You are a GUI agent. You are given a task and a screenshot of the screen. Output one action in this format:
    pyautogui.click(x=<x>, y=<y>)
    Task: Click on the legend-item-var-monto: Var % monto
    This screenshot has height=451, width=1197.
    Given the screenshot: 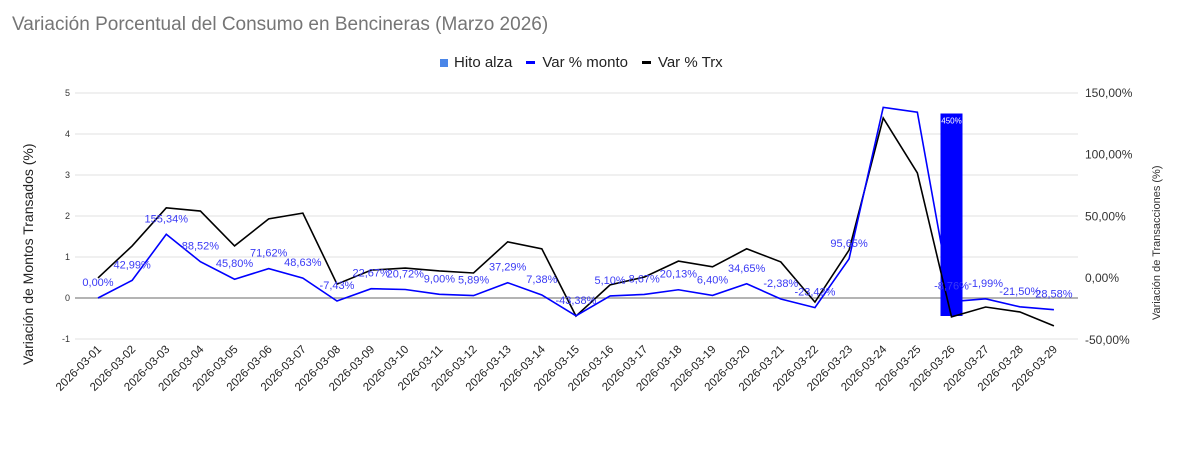 What is the action you would take?
    pyautogui.click(x=577, y=62)
    